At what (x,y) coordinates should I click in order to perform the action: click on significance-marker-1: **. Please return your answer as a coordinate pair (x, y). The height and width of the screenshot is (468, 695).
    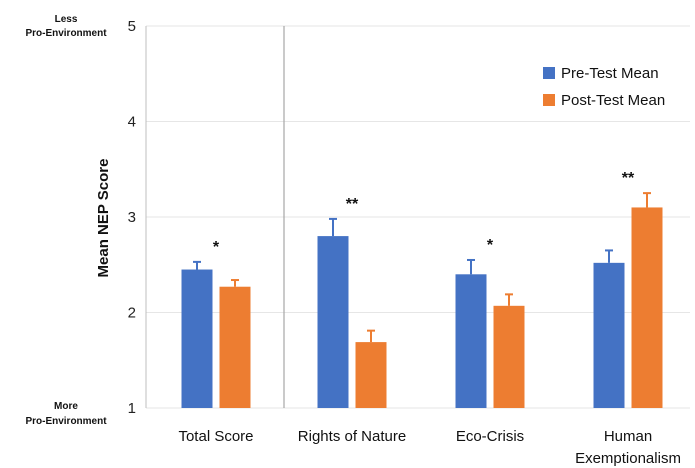
    Looking at the image, I should click on (352, 204).